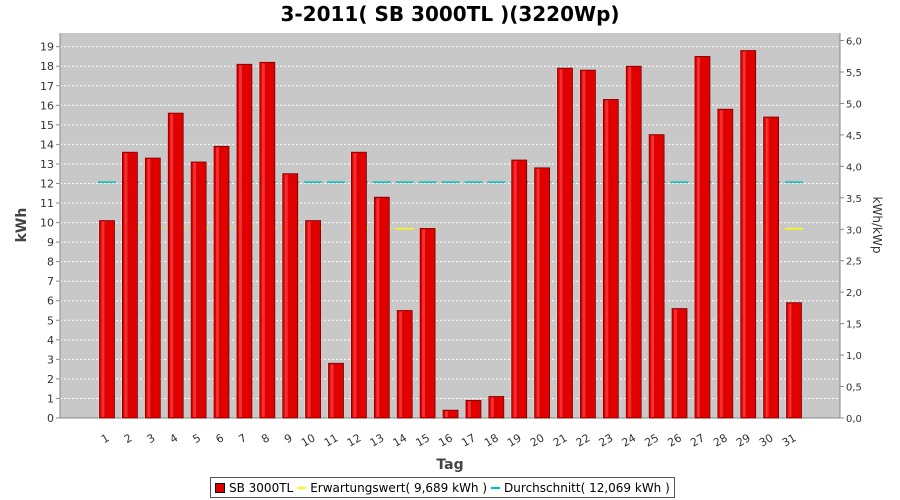 The height and width of the screenshot is (500, 900). What do you see at coordinates (514, 440) in the screenshot?
I see `x-tick-label: 19` at bounding box center [514, 440].